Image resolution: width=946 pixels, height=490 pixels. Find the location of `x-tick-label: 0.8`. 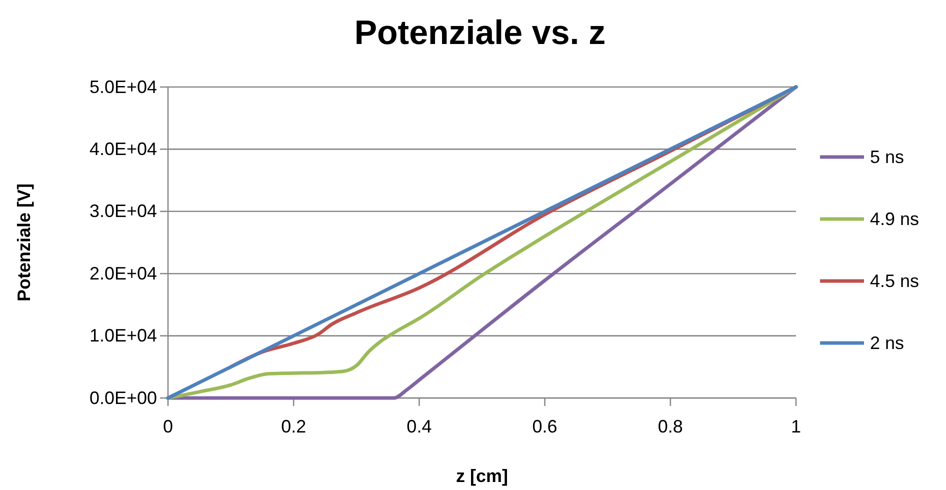

x-tick-label: 0.8 is located at coordinates (670, 426).